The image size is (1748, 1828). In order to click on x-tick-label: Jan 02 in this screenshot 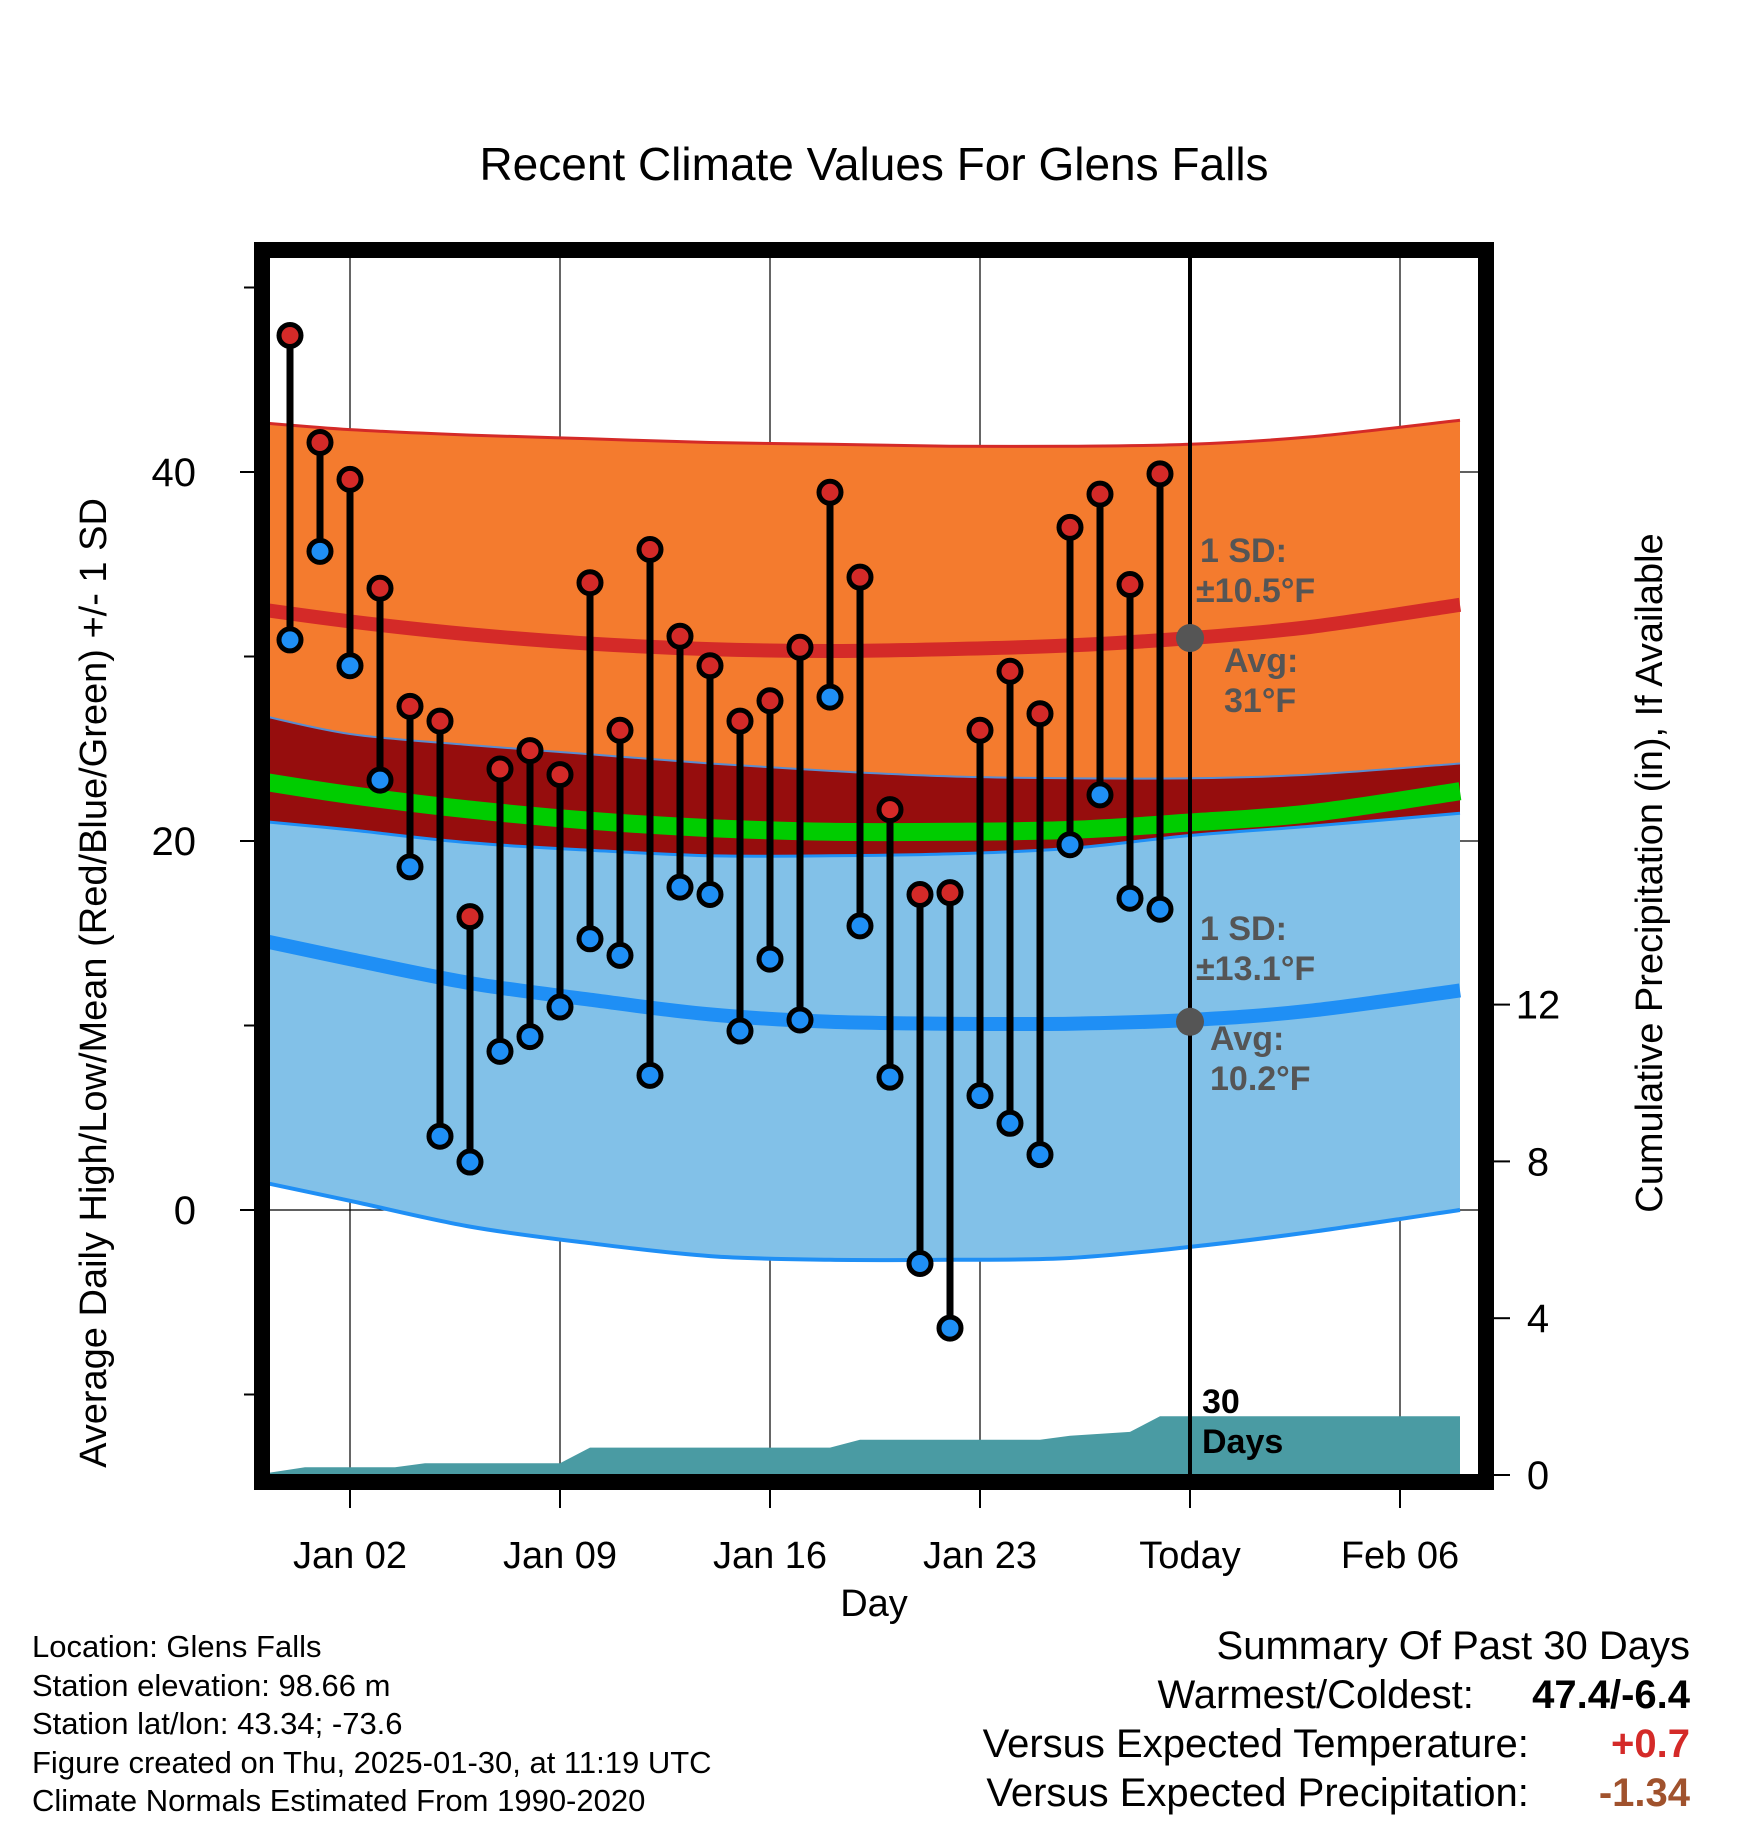, I will do `click(350, 1556)`.